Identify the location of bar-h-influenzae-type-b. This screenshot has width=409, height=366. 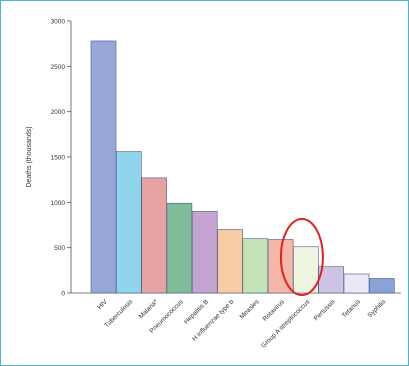
(230, 261).